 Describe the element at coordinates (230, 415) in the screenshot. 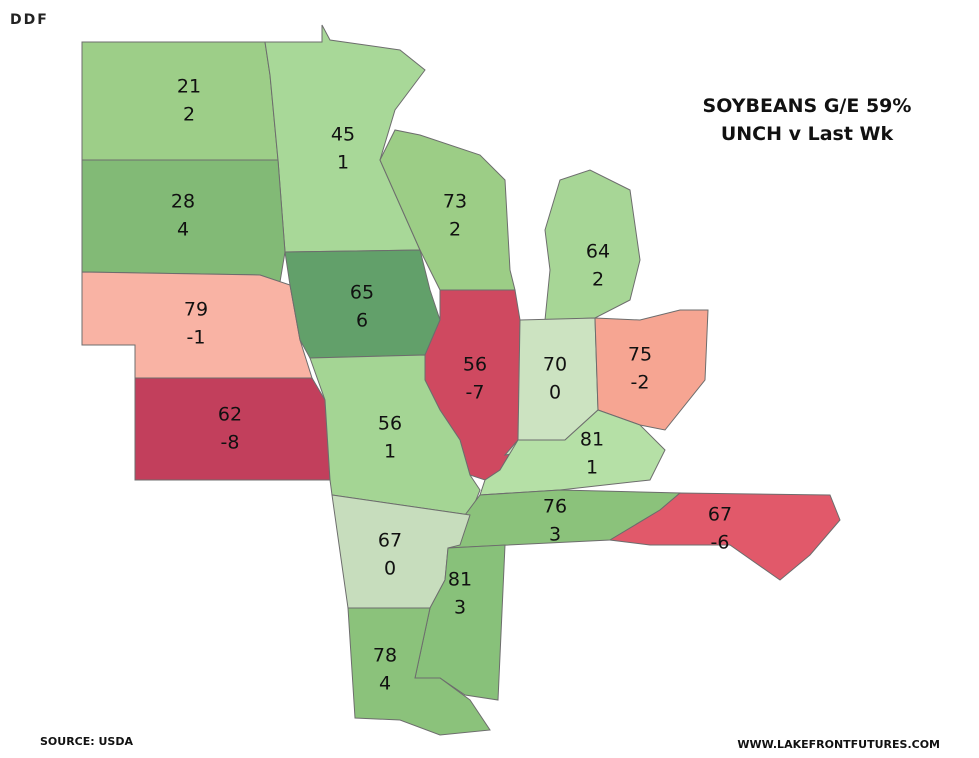

I see `rating-label: 62` at that location.